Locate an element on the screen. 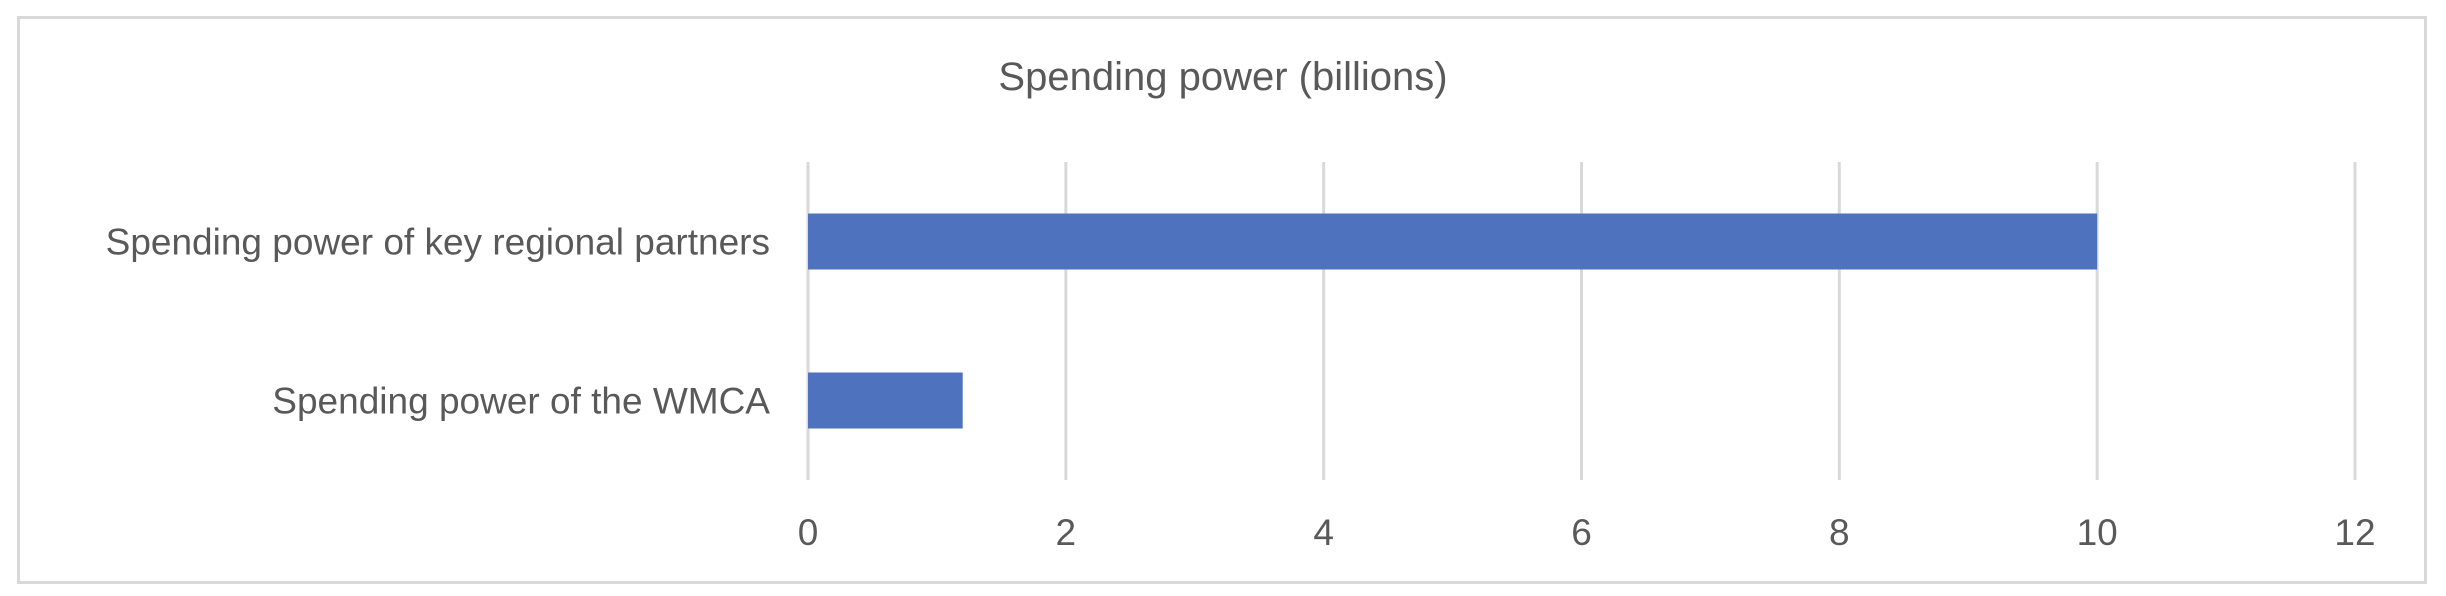  x-tick-labels: 0 2 4 6 8 10 12 is located at coordinates (1587, 532).